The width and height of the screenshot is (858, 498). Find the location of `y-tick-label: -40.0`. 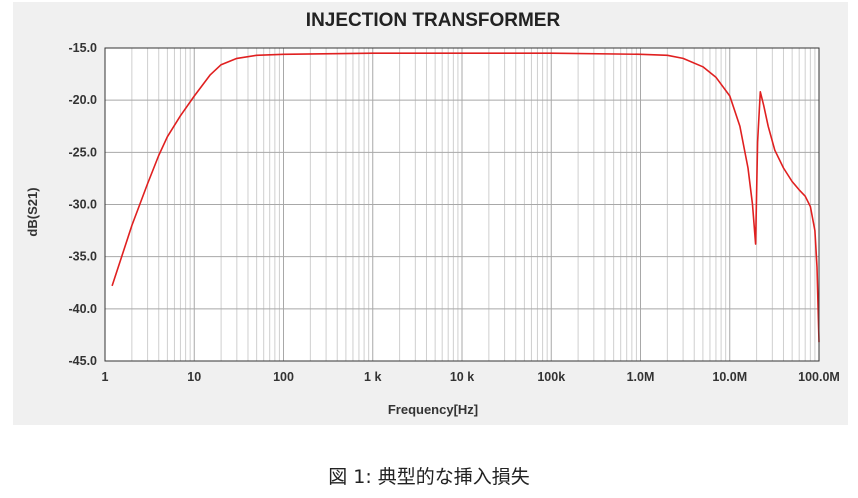

y-tick-label: -40.0 is located at coordinates (83, 309).